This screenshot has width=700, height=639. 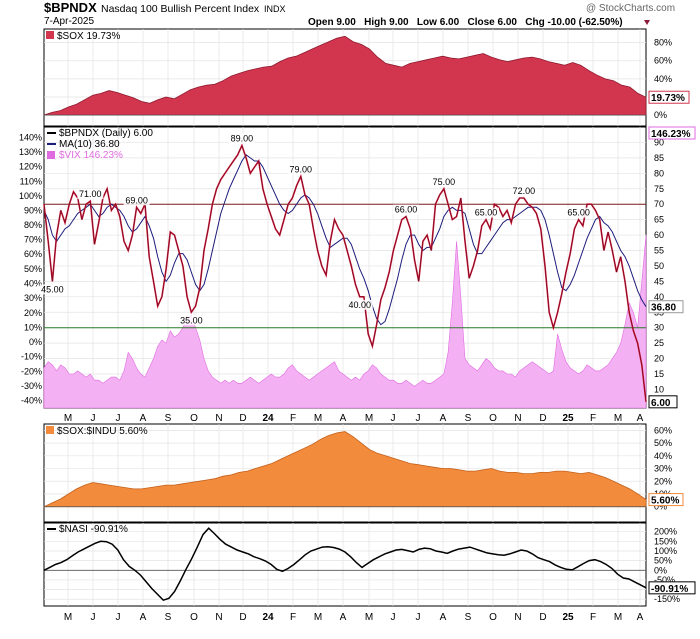 I want to click on month-label-bottom: 25, so click(x=568, y=617).